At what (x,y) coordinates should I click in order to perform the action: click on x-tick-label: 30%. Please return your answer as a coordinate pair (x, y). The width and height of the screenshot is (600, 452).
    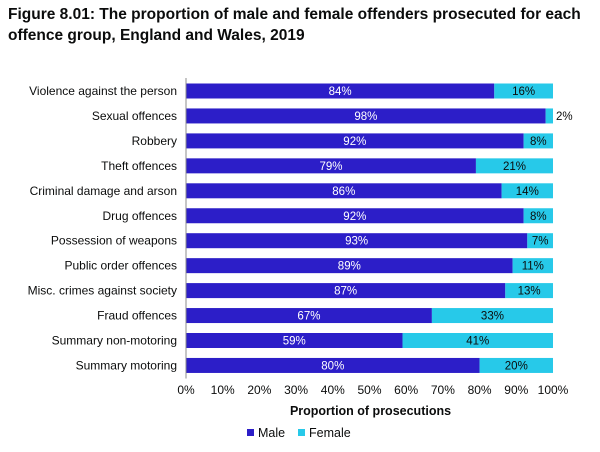
    Looking at the image, I should click on (296, 390).